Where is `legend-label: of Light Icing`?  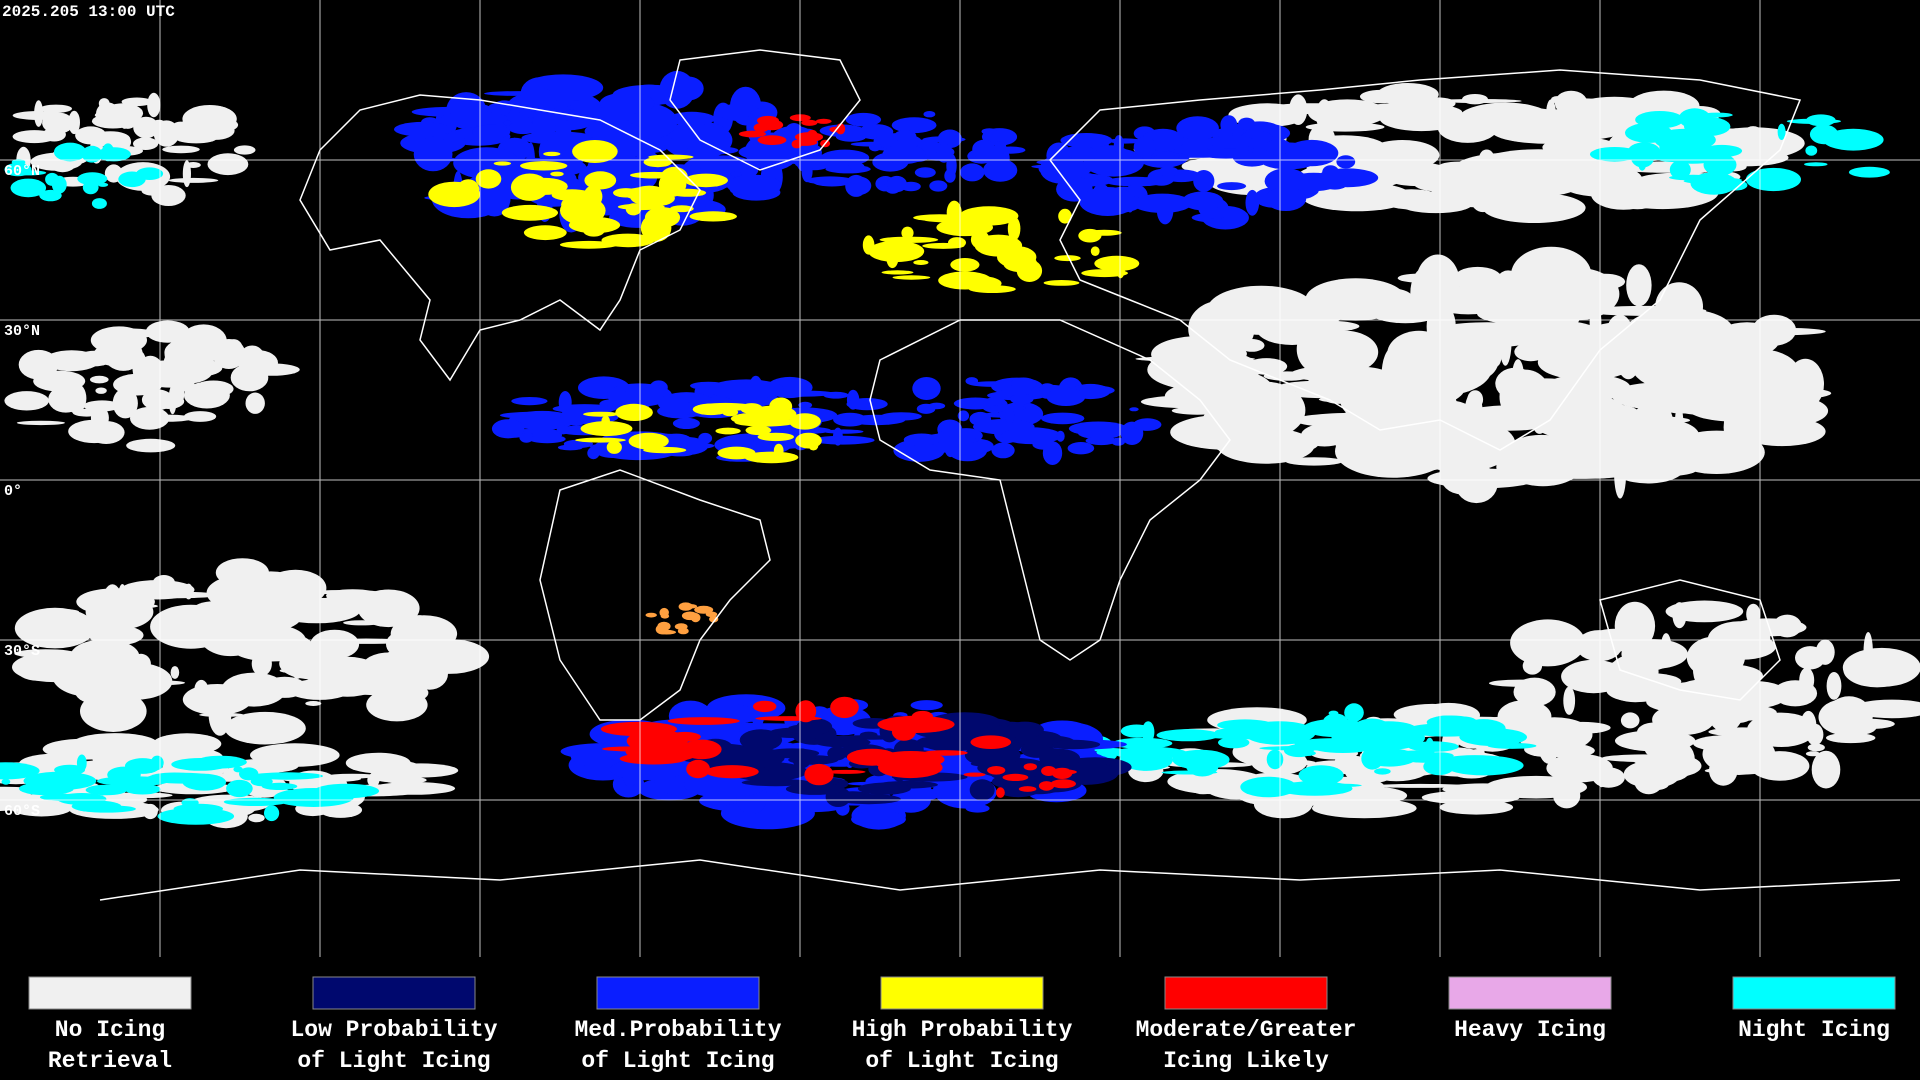 legend-label: of Light Icing is located at coordinates (677, 1061).